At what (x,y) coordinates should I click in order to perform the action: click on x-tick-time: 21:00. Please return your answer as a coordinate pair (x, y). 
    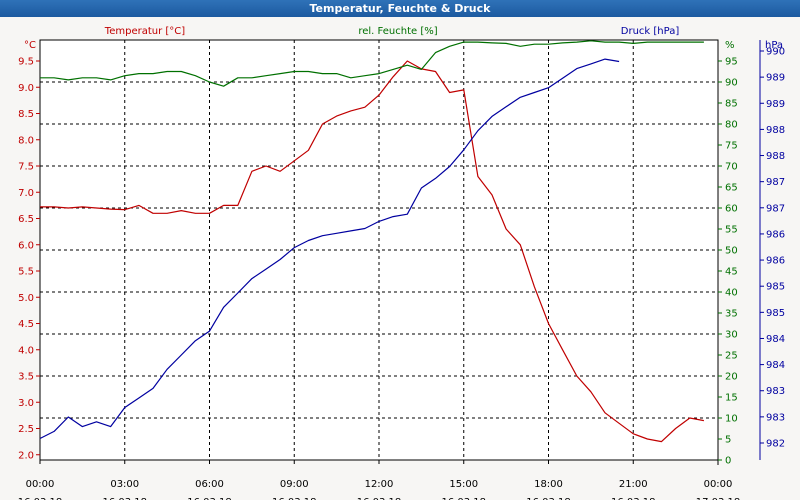
    Looking at the image, I should click on (633, 484).